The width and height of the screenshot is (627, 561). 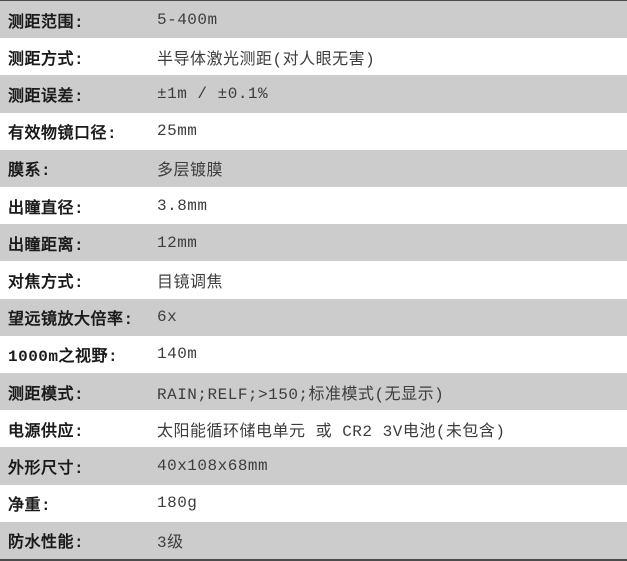 What do you see at coordinates (313, 243) in the screenshot?
I see `spec-row: 出瞳距离: 12mm` at bounding box center [313, 243].